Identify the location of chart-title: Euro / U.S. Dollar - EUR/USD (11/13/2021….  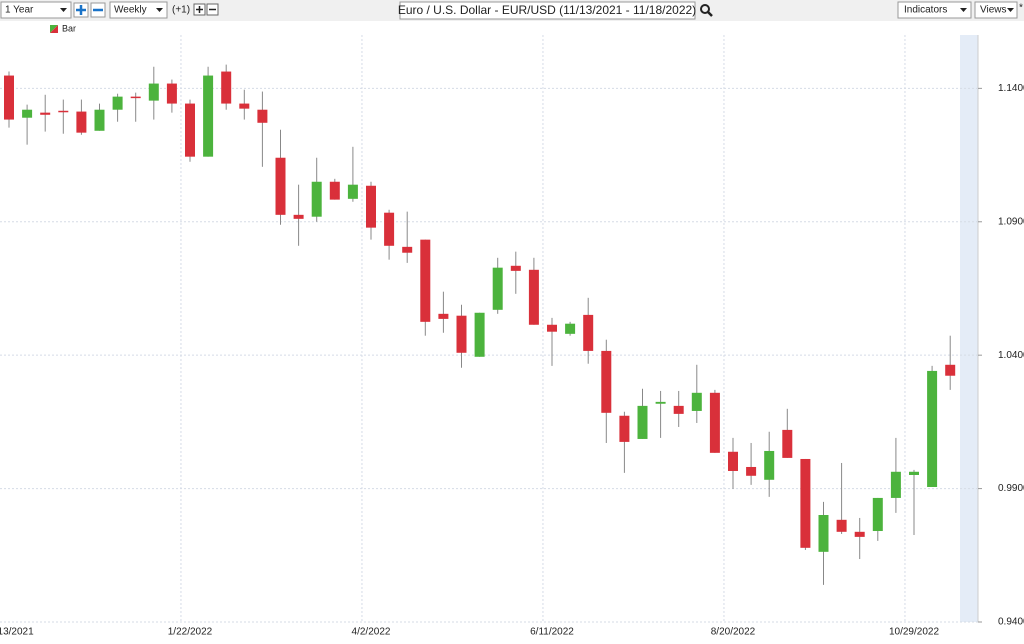
(547, 10).